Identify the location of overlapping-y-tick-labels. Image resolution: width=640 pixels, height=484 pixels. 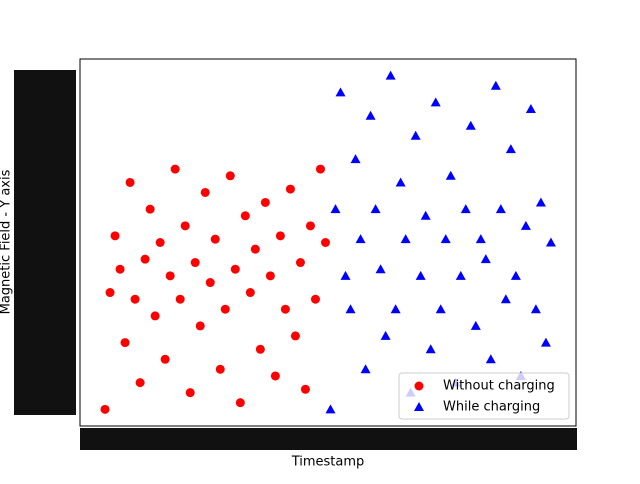
(45, 242).